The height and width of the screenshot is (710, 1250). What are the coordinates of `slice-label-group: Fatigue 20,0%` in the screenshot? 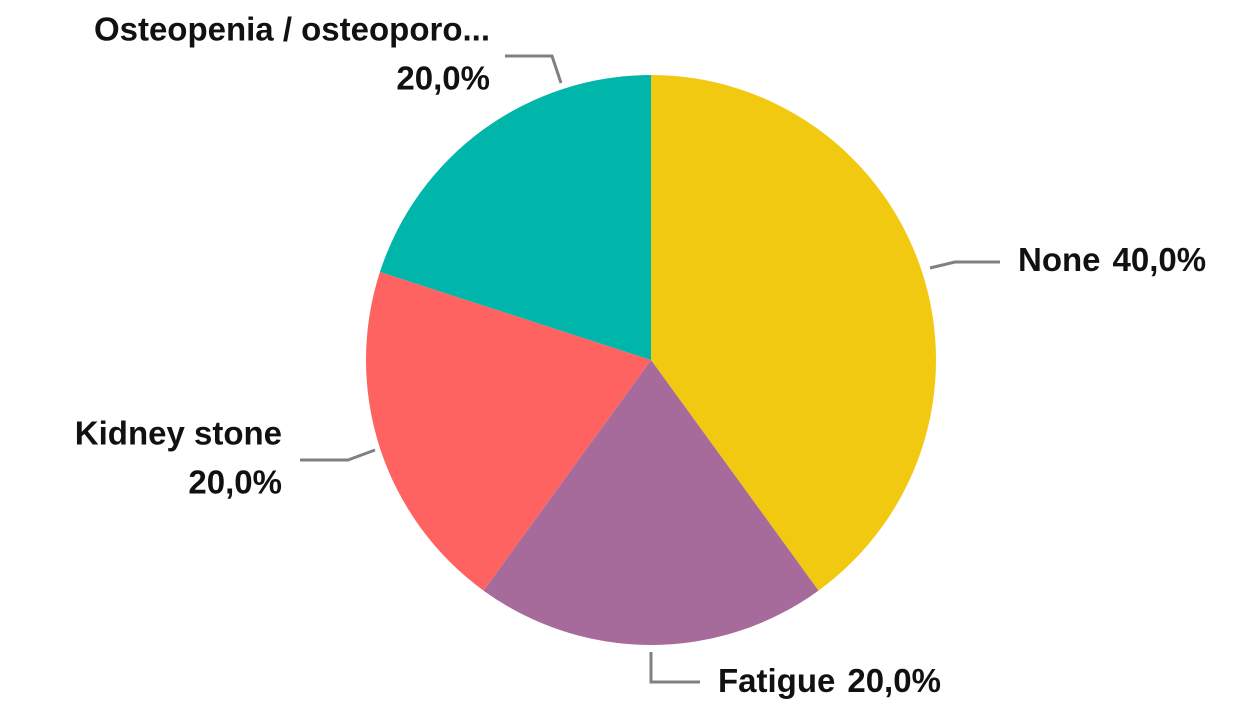 It's located at (829, 680).